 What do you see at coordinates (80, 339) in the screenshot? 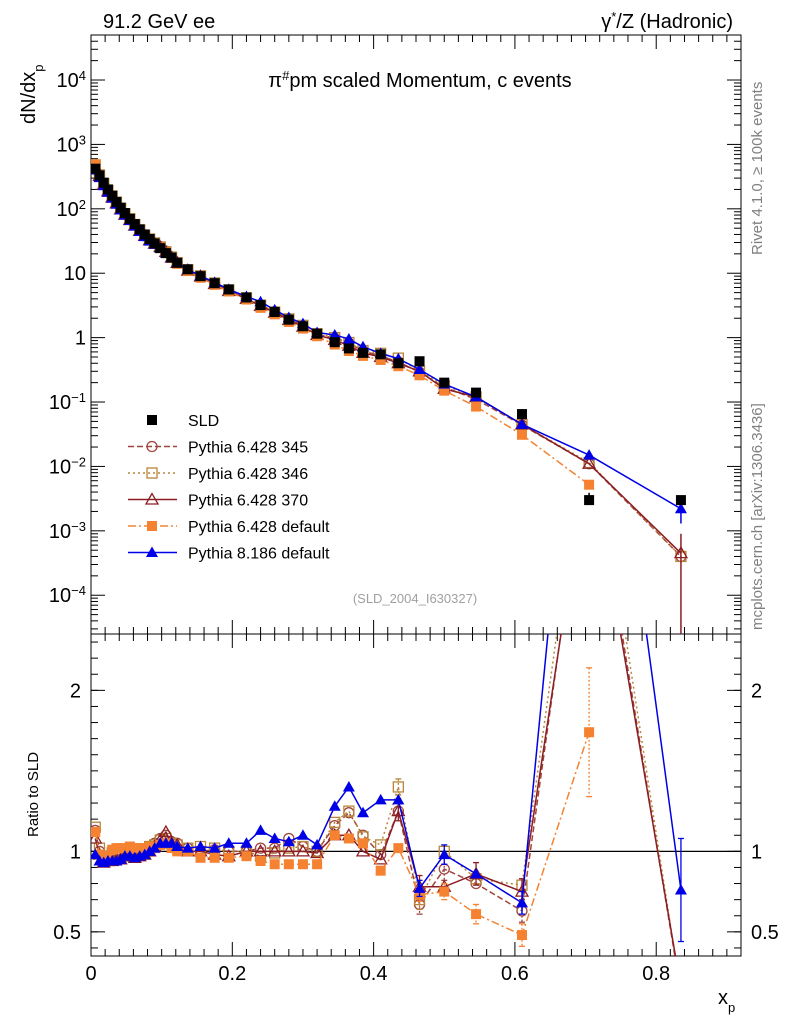
I see `main-y-tick-label: 1` at bounding box center [80, 339].